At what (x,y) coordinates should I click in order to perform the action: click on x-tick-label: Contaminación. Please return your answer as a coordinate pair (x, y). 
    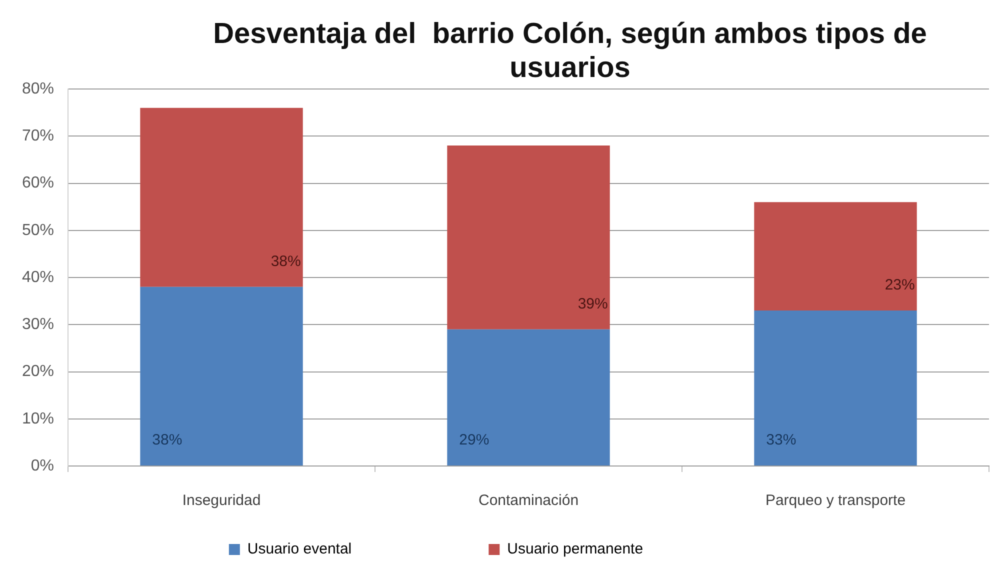
    Looking at the image, I should click on (528, 501).